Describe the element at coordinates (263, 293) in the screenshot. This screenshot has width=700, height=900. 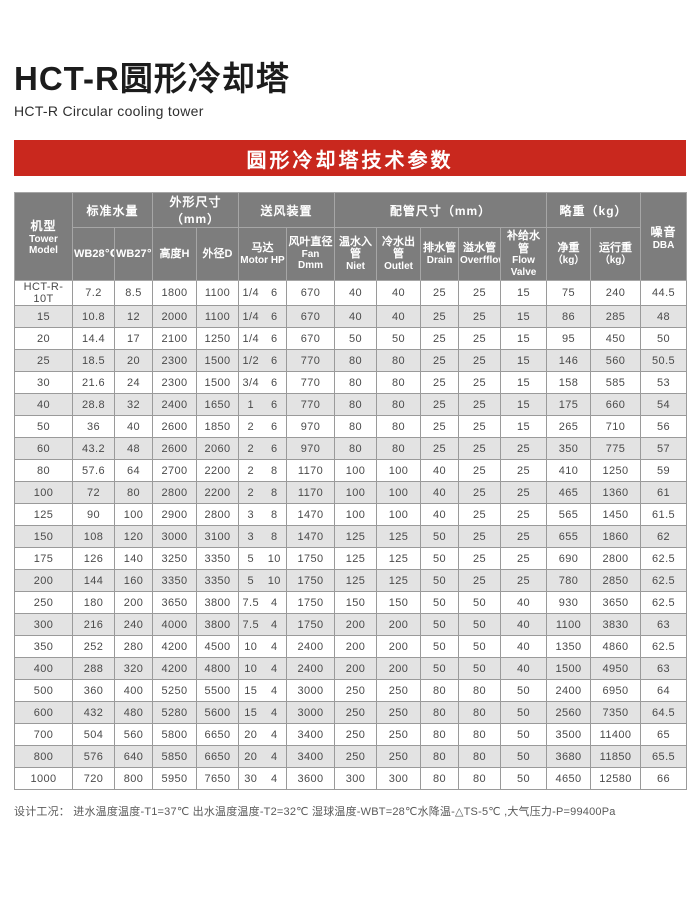
I see `cell-motor-hp: 1/4 6` at that location.